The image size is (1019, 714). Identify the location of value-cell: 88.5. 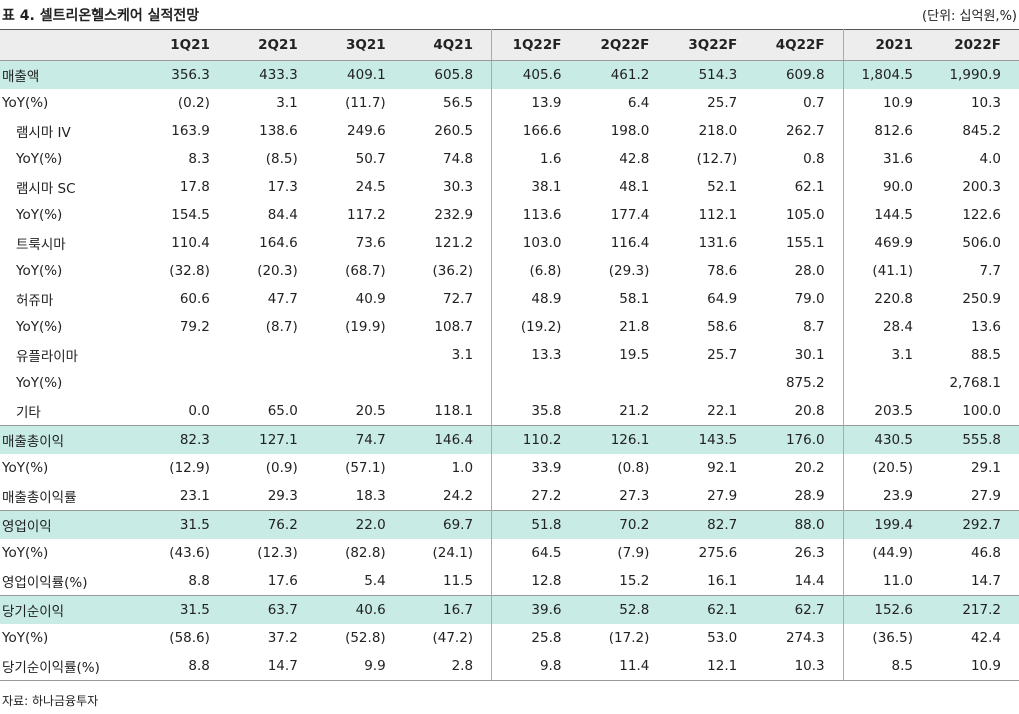
(985, 355).